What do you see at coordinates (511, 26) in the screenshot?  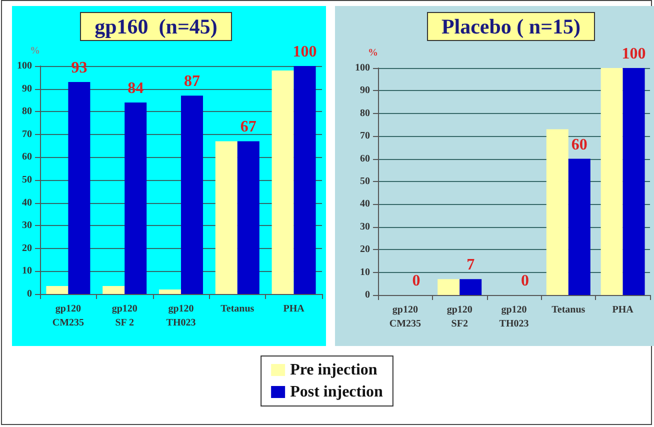 I see `chart-title: Placebo ( n=15)` at bounding box center [511, 26].